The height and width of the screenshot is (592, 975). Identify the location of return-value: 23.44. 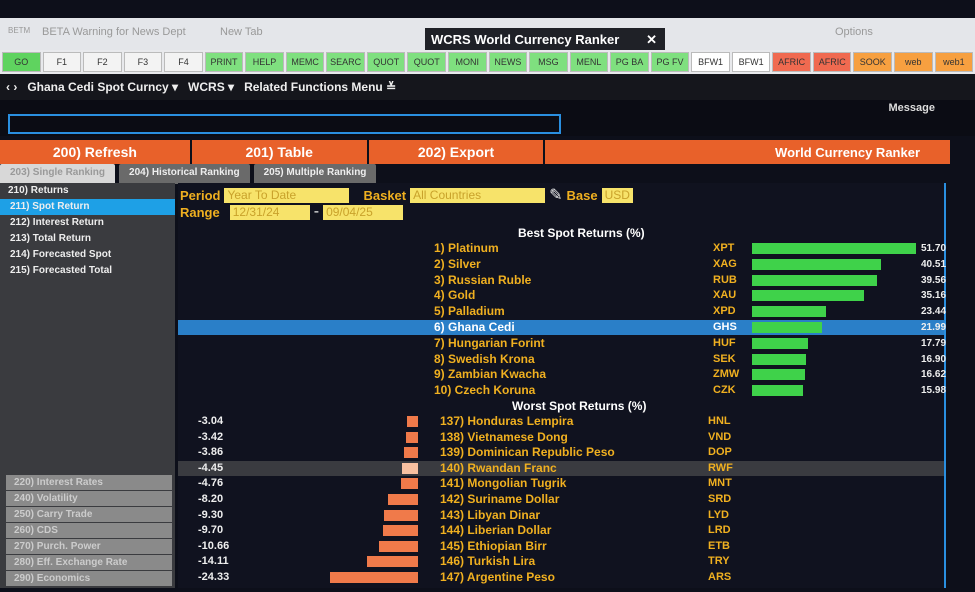
(934, 312).